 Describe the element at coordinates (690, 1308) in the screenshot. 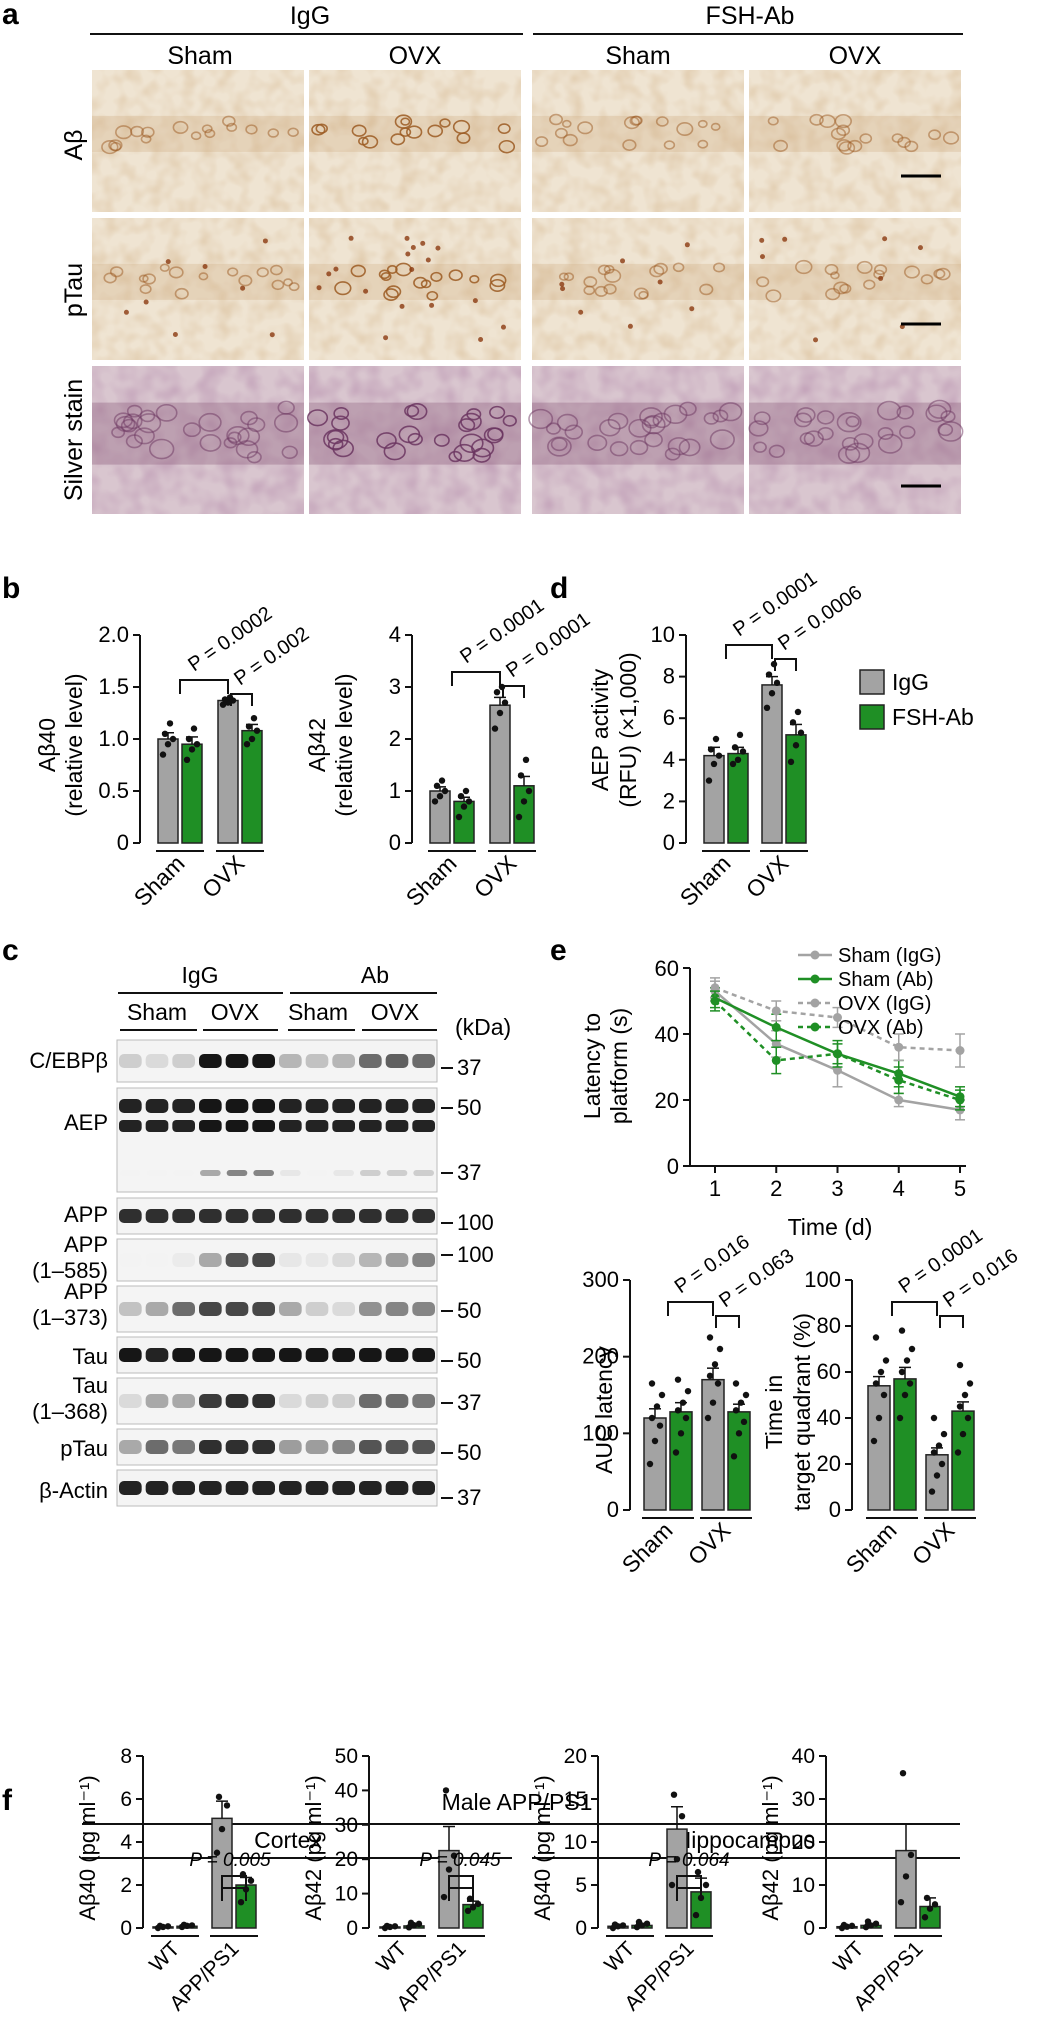

I see `sig-bracket` at that location.